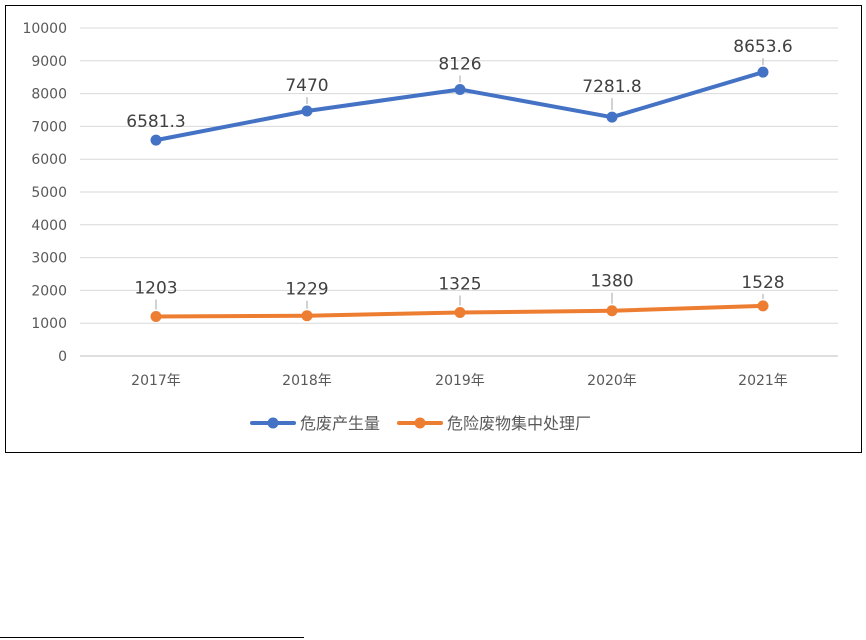  Describe the element at coordinates (763, 381) in the screenshot. I see `x-tick-label: 2021年` at that location.